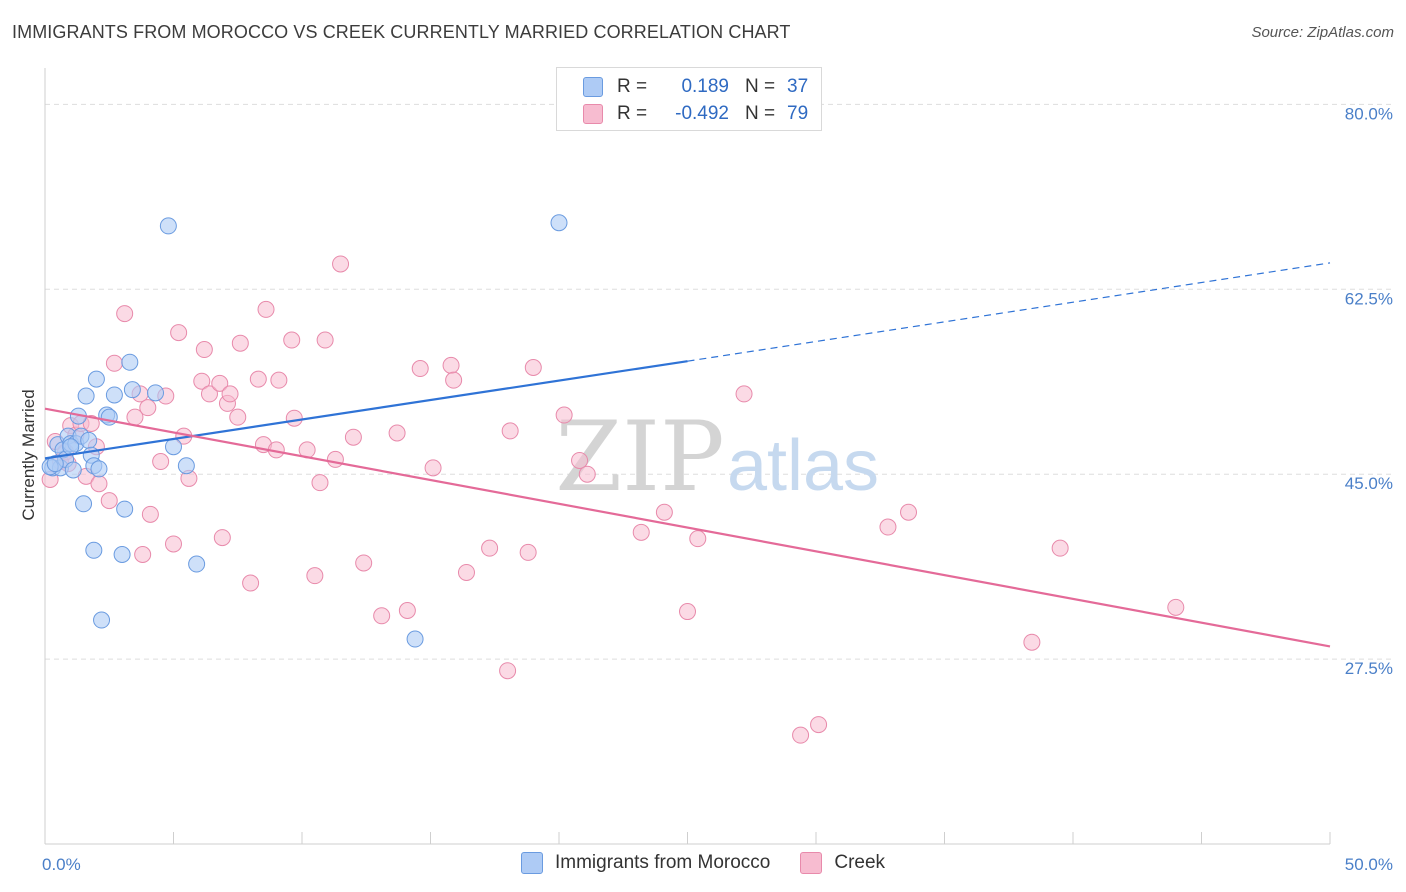 This screenshot has width=1406, height=892. I want to click on x-tick-label: 0.0%, so click(61, 864).